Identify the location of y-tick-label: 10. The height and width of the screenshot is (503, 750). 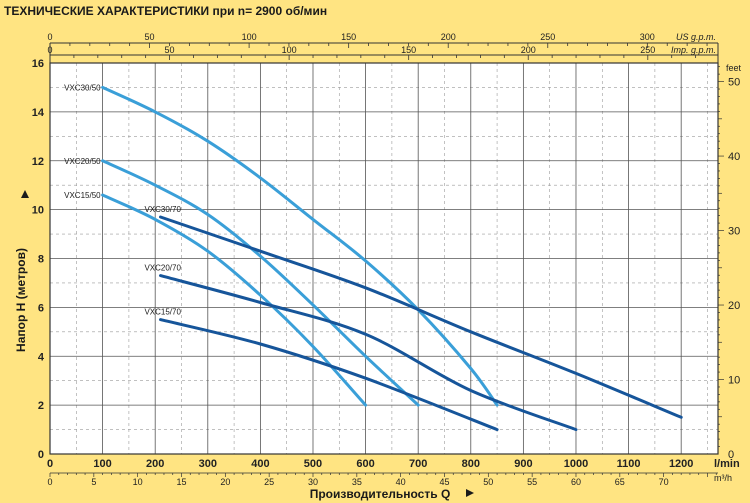
(38, 211).